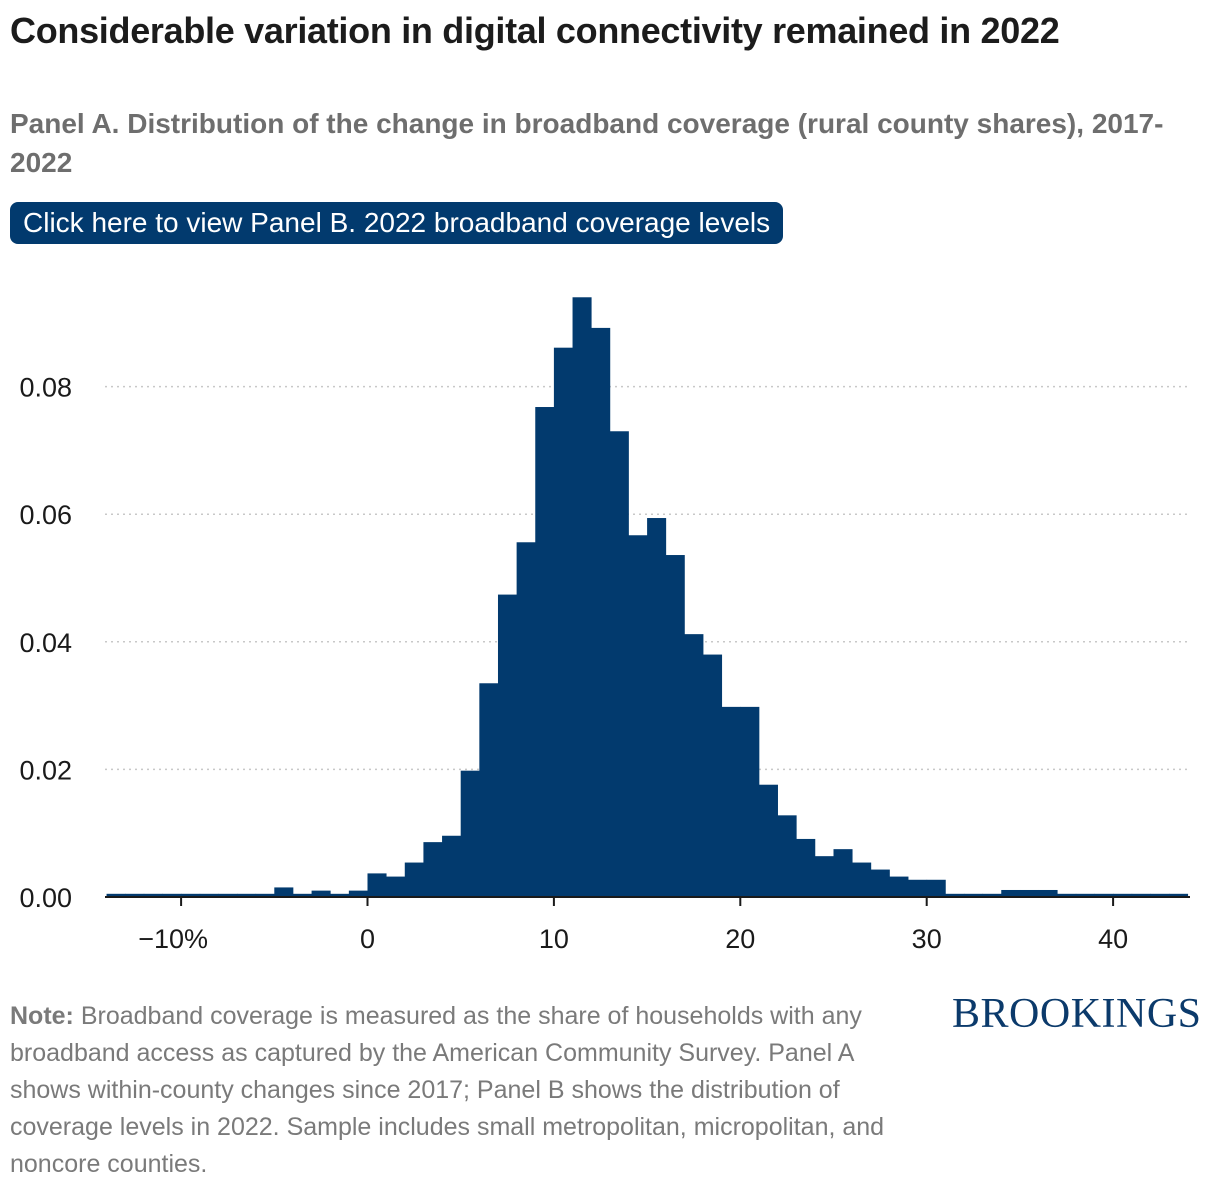  What do you see at coordinates (45, 515) in the screenshot?
I see `y-tick-label: 0.06` at bounding box center [45, 515].